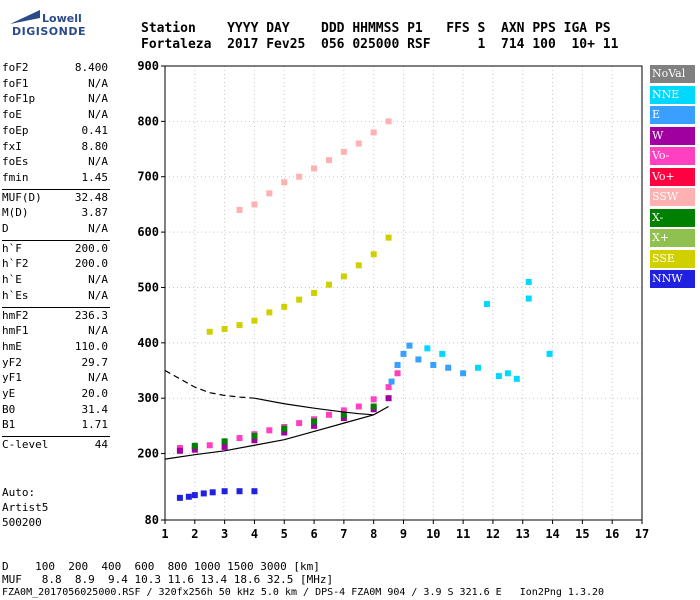  I want to click on auto-code: 500200, so click(22, 522).